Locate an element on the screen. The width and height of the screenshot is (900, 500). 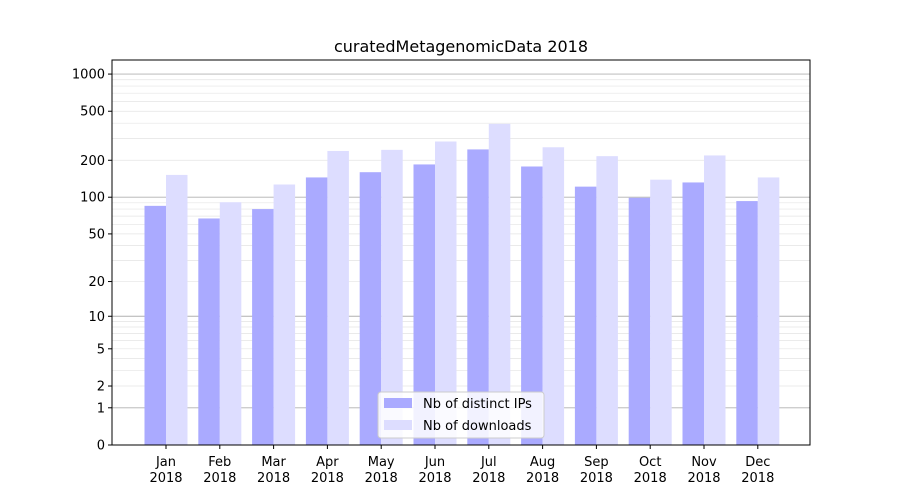
bar-downloads-mar is located at coordinates (284, 315).